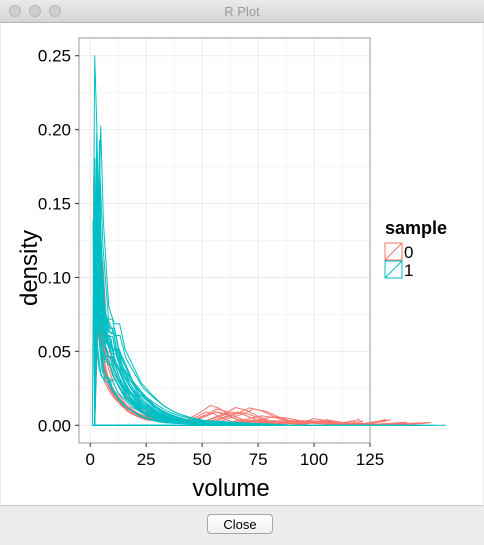  I want to click on y-tick-label: 0.05, so click(54, 351).